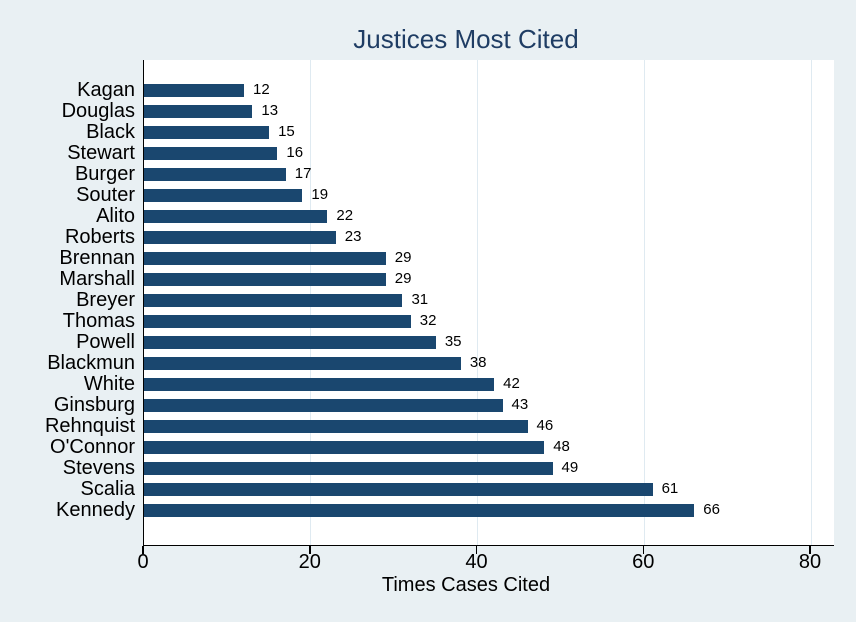 The image size is (856, 622). Describe the element at coordinates (320, 194) in the screenshot. I see `bar-value-label: 19` at that location.